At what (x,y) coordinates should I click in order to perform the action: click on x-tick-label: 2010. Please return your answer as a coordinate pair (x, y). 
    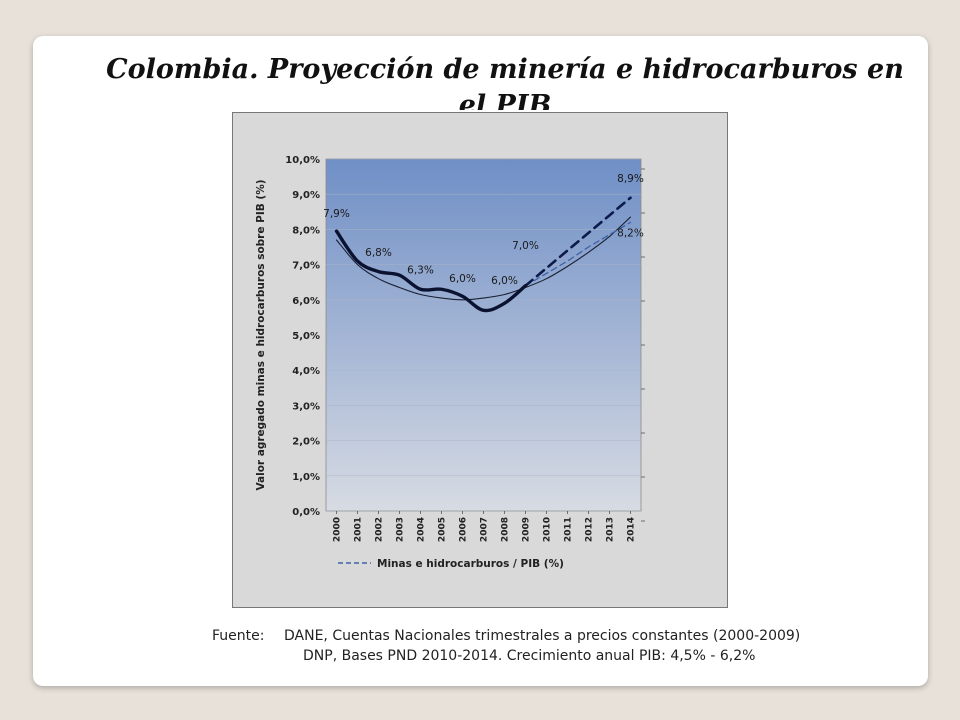
    Looking at the image, I should click on (548, 529).